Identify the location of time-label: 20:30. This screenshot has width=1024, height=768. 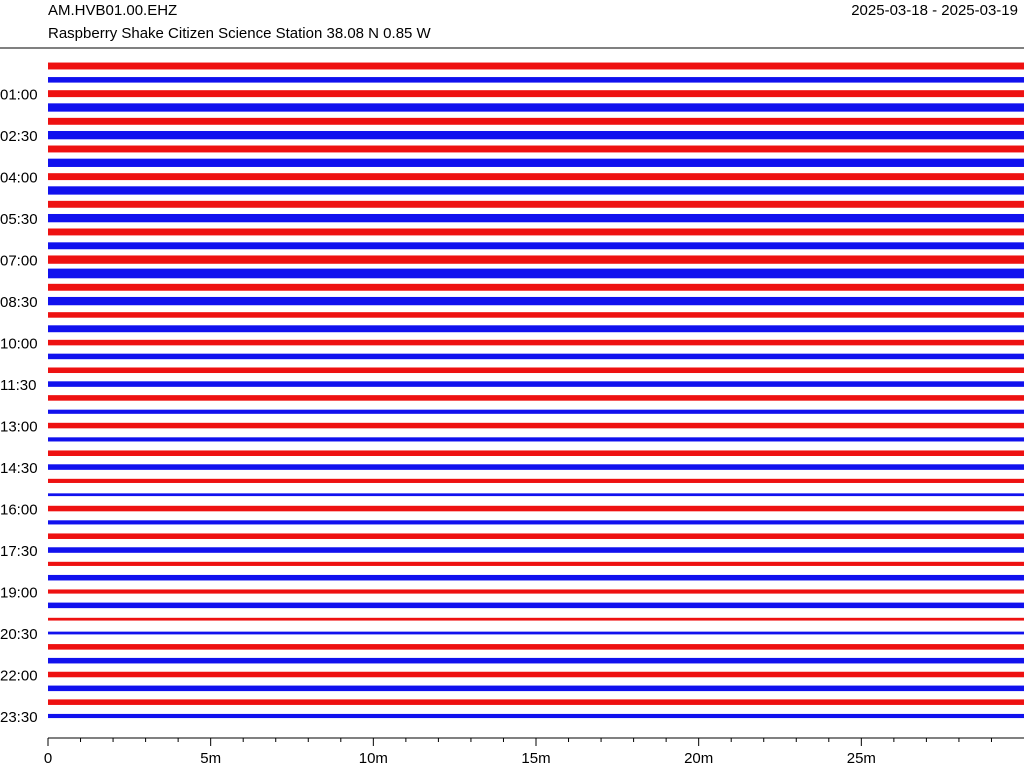
(19, 634).